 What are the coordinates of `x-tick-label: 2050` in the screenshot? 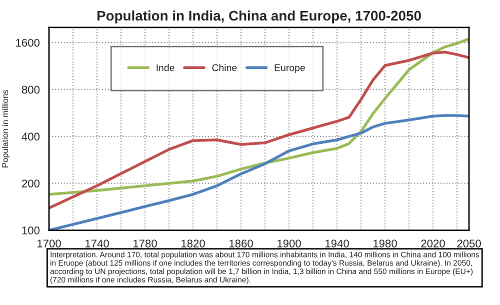 It's located at (469, 244).